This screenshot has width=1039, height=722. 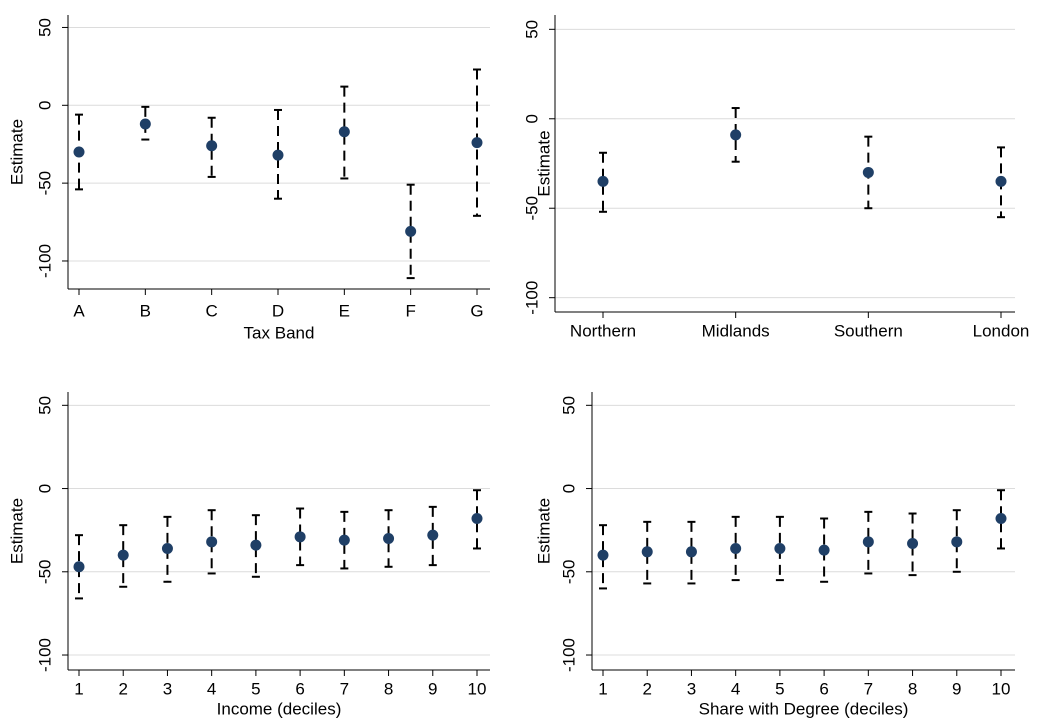 I want to click on x-tick-label: 6, so click(x=299, y=688).